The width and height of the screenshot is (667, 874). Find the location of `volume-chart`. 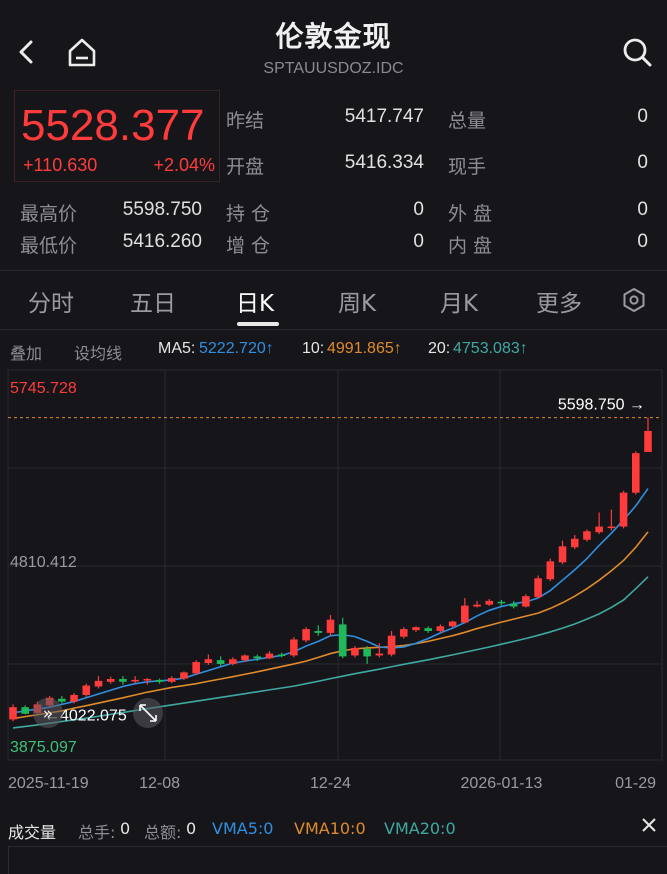

volume-chart is located at coordinates (337, 860).